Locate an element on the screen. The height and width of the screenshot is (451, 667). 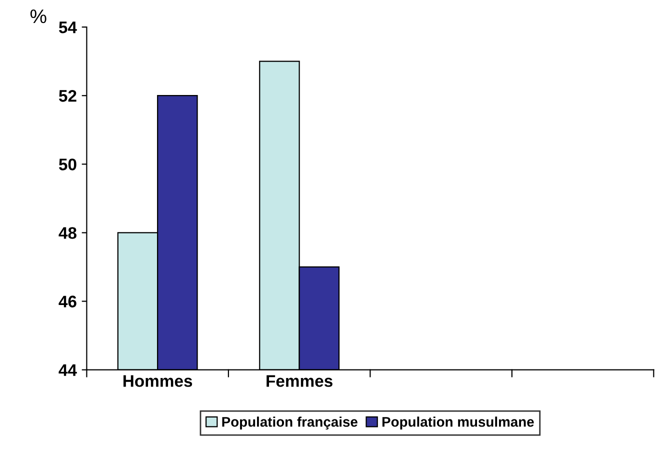
legend-label: Population française is located at coordinates (290, 423).